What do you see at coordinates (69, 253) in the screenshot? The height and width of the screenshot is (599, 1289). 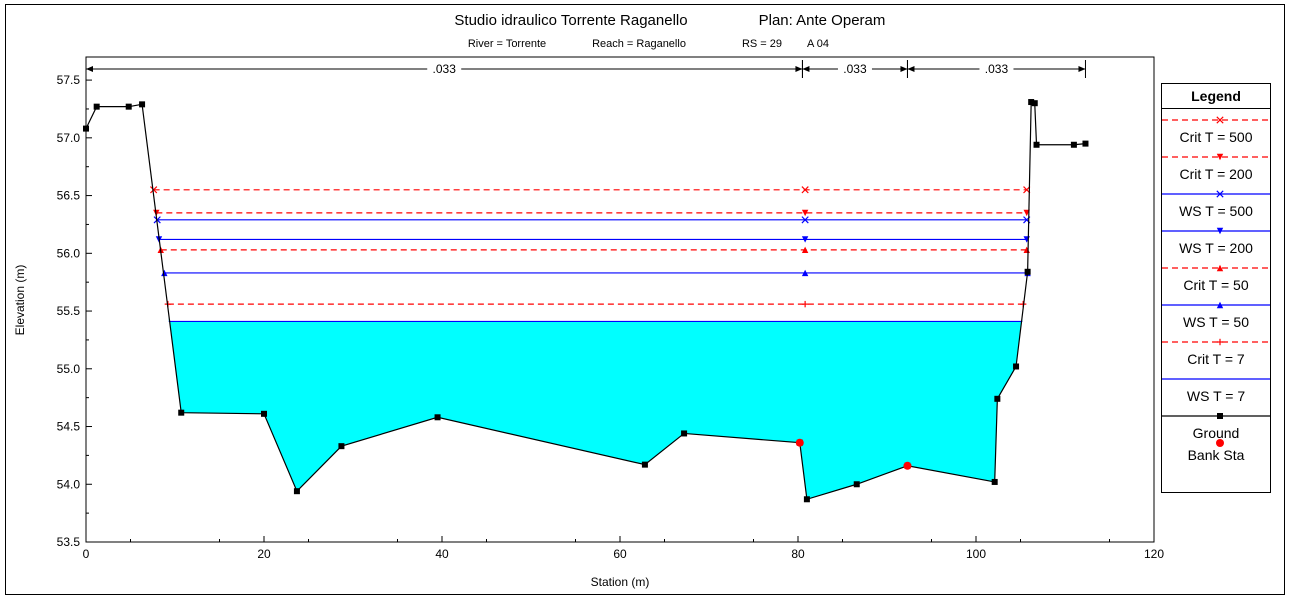 I see `y-tick-label-5: 56.0` at bounding box center [69, 253].